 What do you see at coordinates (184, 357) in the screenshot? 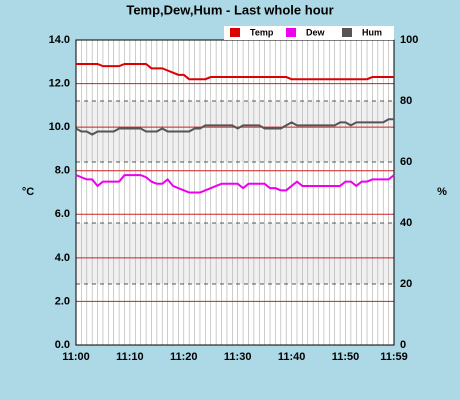
I see `x-tick-label: 11:20` at bounding box center [184, 357].